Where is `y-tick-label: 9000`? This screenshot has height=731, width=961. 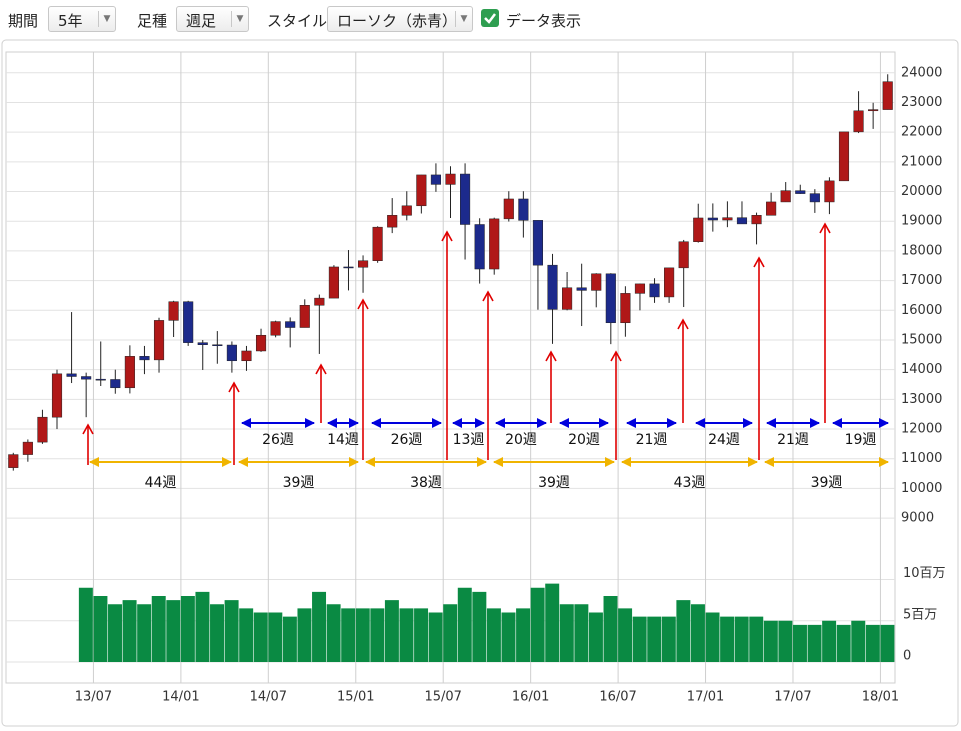
y-tick-label: 9000 is located at coordinates (917, 518).